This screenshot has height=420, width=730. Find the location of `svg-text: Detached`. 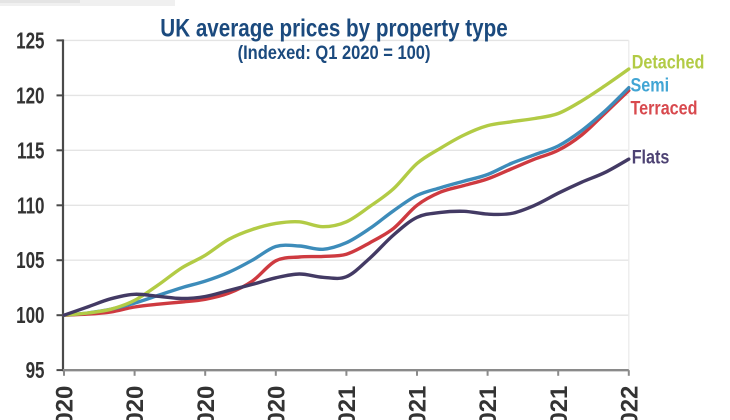

svg-text: Detached is located at coordinates (668, 62).